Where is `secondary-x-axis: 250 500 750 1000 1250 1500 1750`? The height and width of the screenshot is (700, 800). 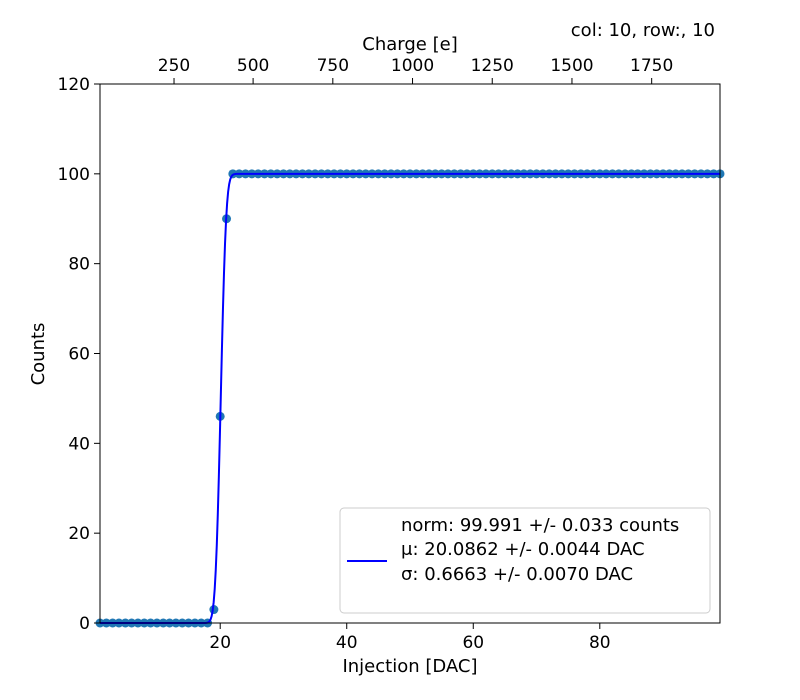 secondary-x-axis: 250 500 750 1000 1250 1500 1750 is located at coordinates (415, 70).